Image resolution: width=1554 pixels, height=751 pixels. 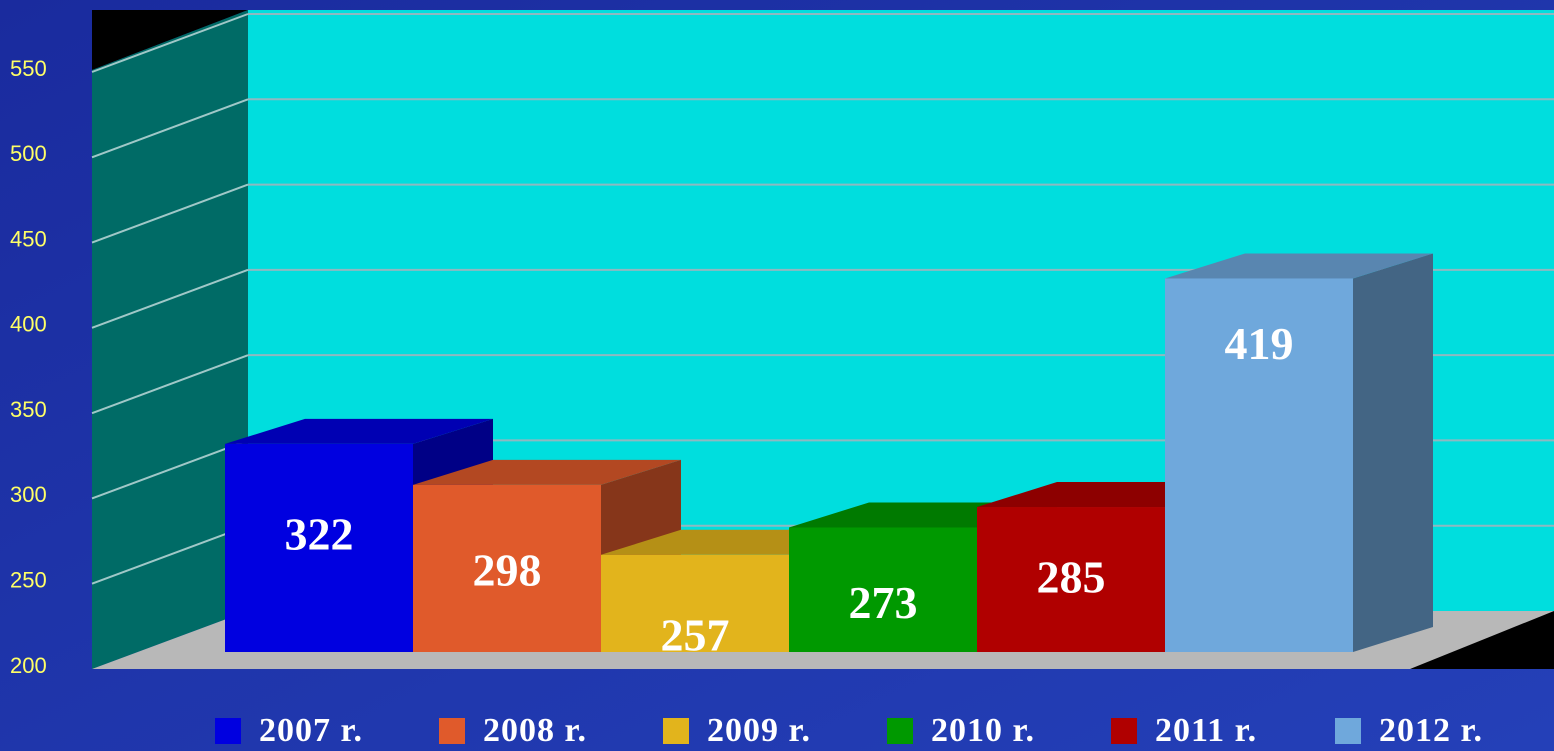 I want to click on y-tick-label: 250, so click(x=28, y=580).